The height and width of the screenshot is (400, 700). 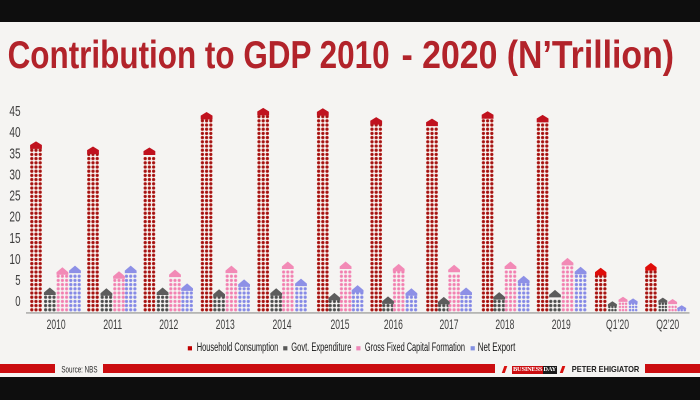 I want to click on svg-text: 2018, so click(x=504, y=324).